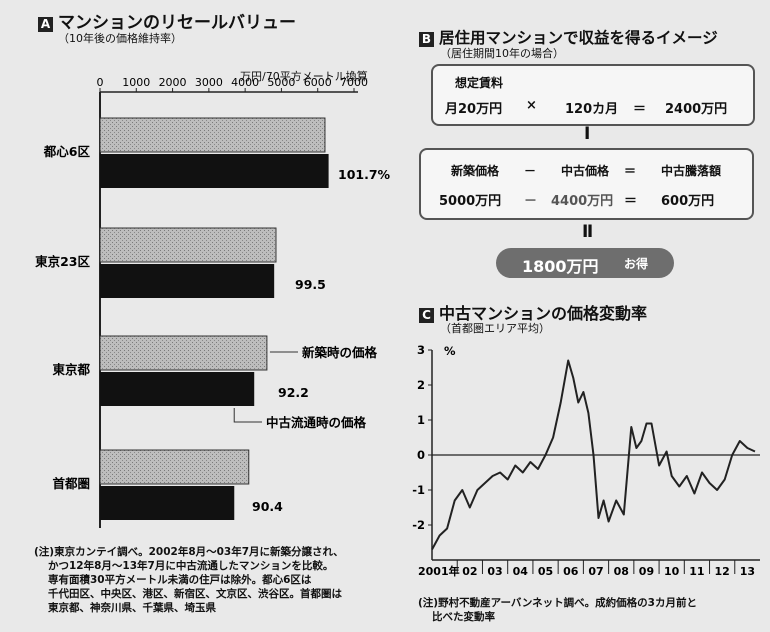 The width and height of the screenshot is (770, 632). What do you see at coordinates (418, 525) in the screenshot?
I see `y-tick-label: -2` at bounding box center [418, 525].